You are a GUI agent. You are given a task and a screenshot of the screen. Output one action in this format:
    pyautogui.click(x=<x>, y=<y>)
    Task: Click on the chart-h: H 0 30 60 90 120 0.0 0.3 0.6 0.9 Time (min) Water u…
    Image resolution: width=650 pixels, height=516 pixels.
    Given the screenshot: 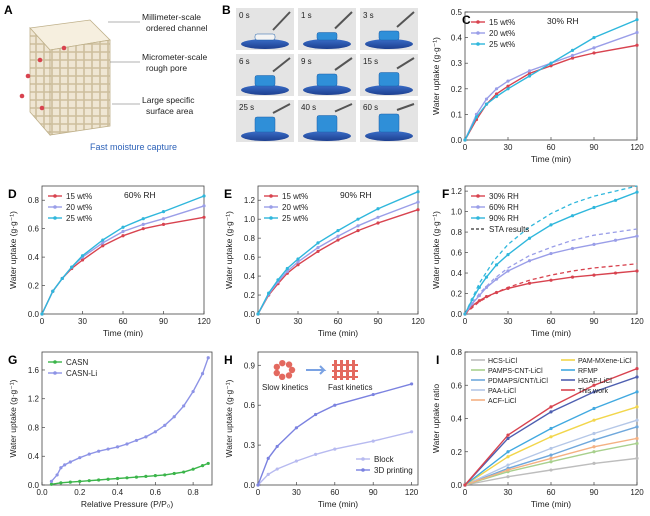 What is the action you would take?
    pyautogui.click(x=321, y=430)
    